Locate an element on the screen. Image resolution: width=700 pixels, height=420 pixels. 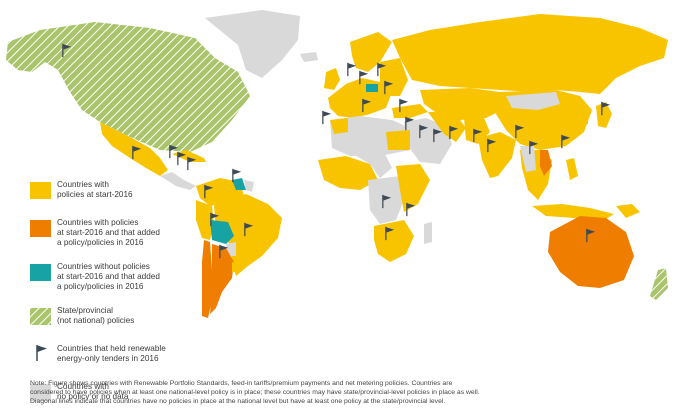
japan is located at coordinates (604, 115).